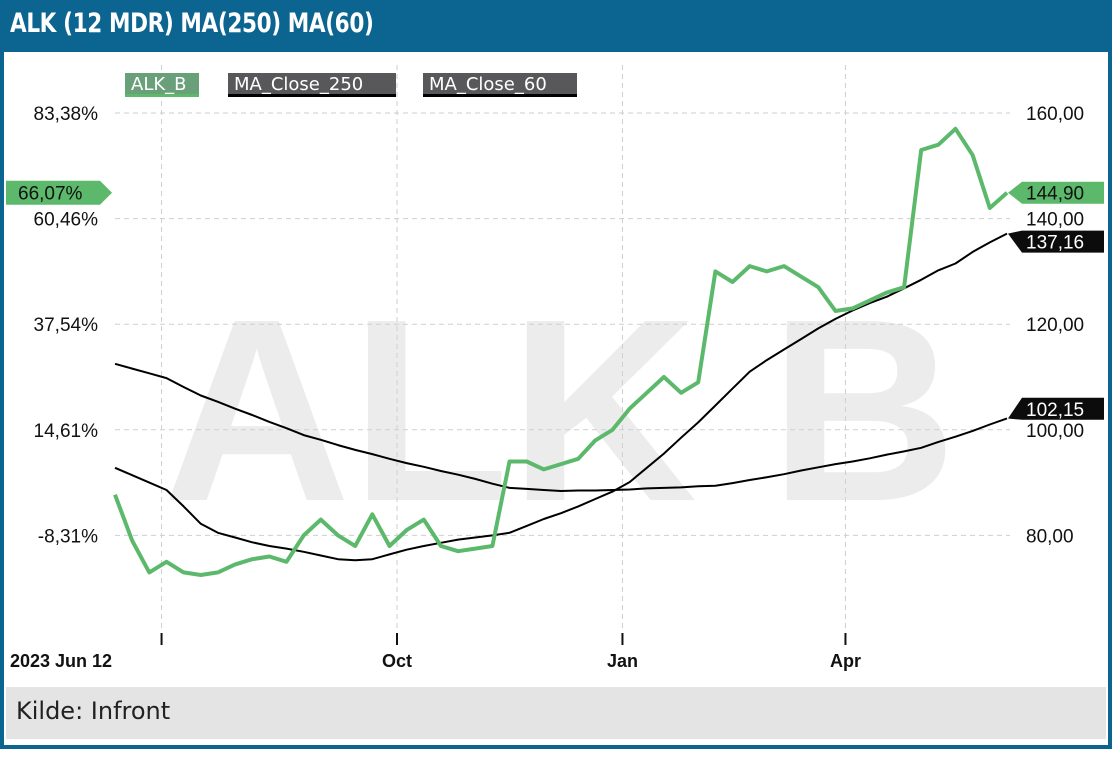  I want to click on legend-ma-250: MA_Close_250, so click(312, 85).